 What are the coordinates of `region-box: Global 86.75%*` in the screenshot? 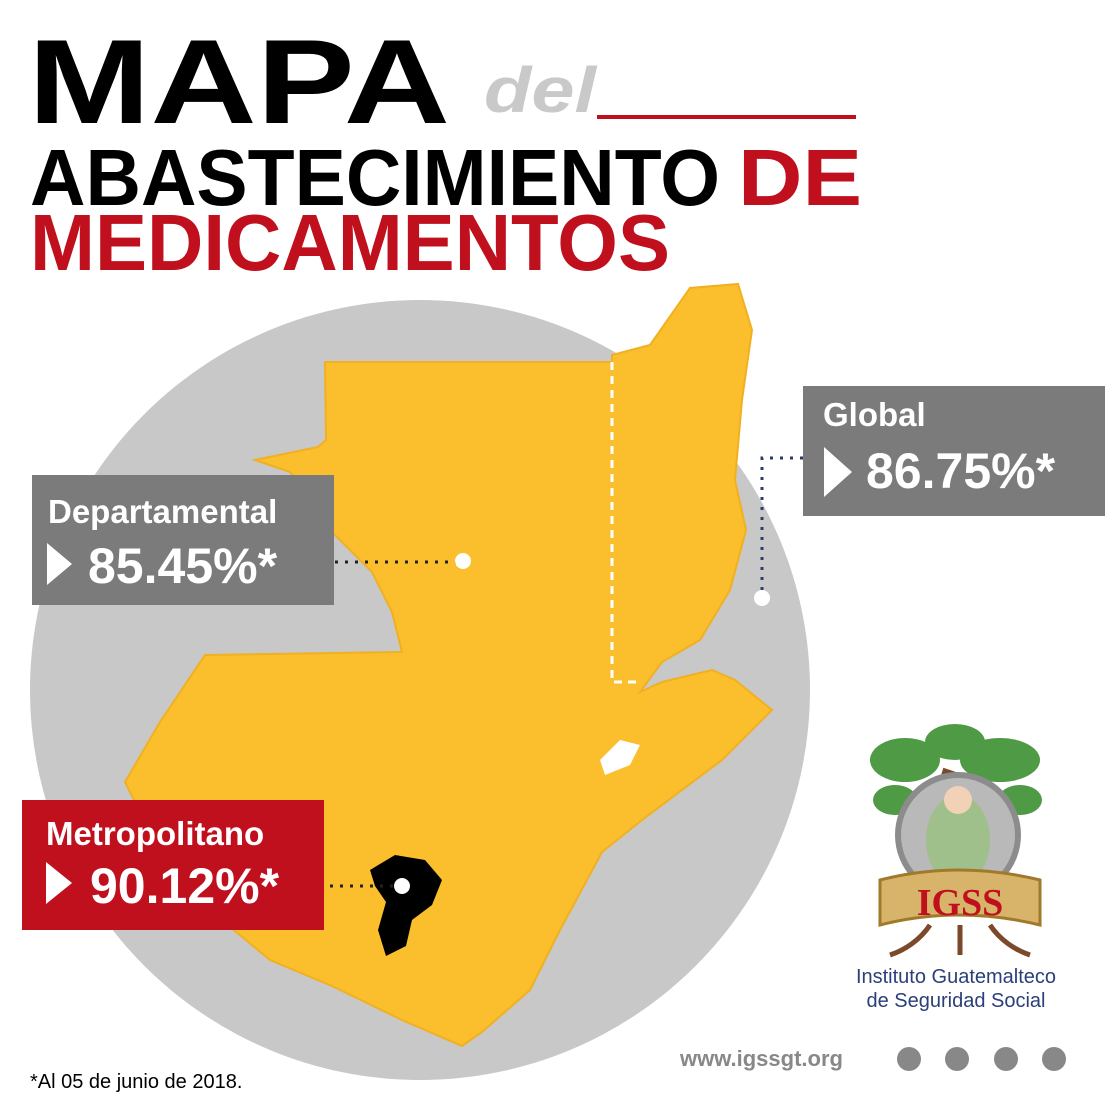 It's located at (954, 451).